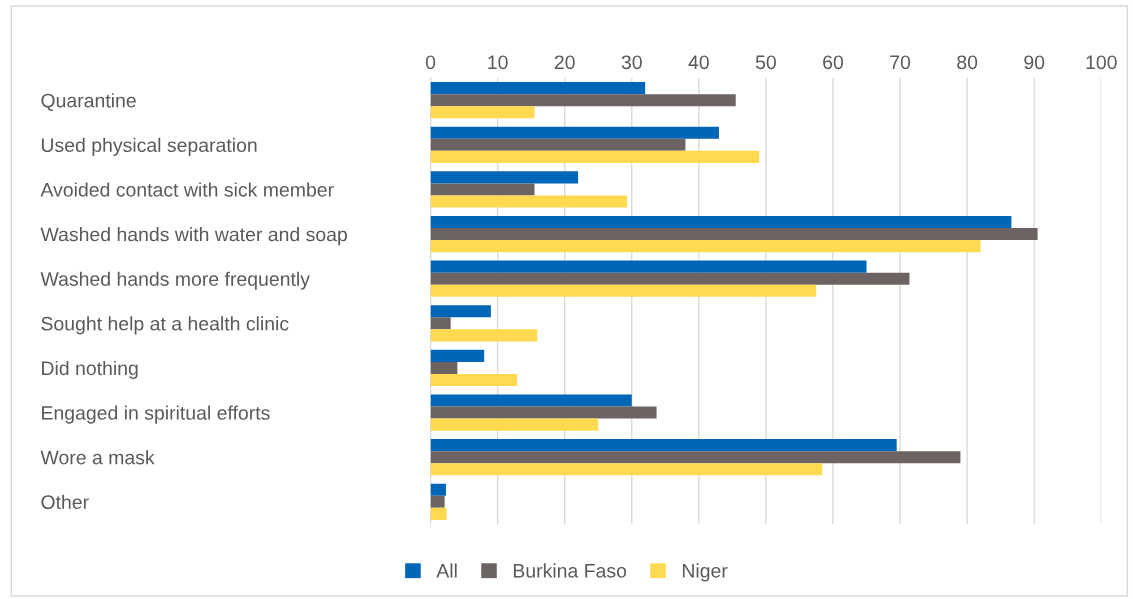 Image resolution: width=1133 pixels, height=599 pixels. Describe the element at coordinates (156, 414) in the screenshot. I see `y-tick-label: Engaged in spiritual efforts` at that location.